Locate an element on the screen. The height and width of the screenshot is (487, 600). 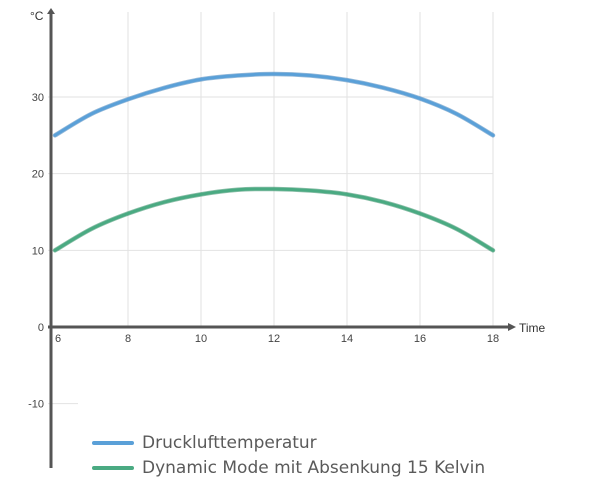
y-tick-label-20: 20 is located at coordinates (38, 175).